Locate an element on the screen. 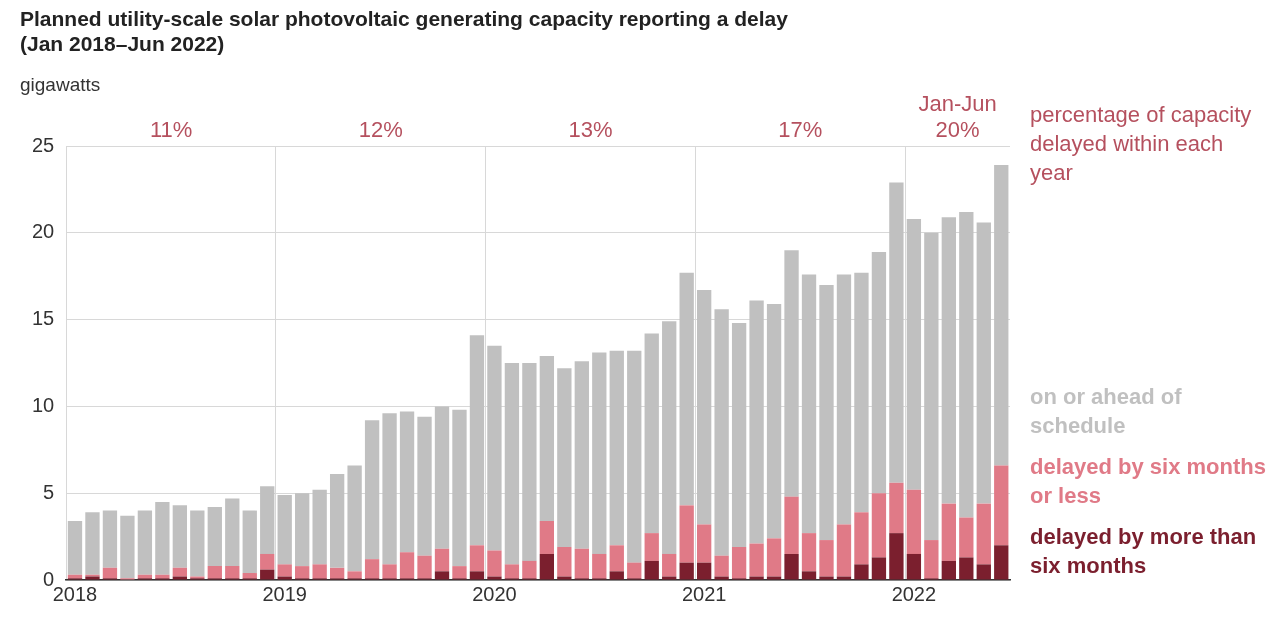 The height and width of the screenshot is (618, 1276). chart-subtitle: (Jan 2018–Jun 2022) is located at coordinates (123, 43).